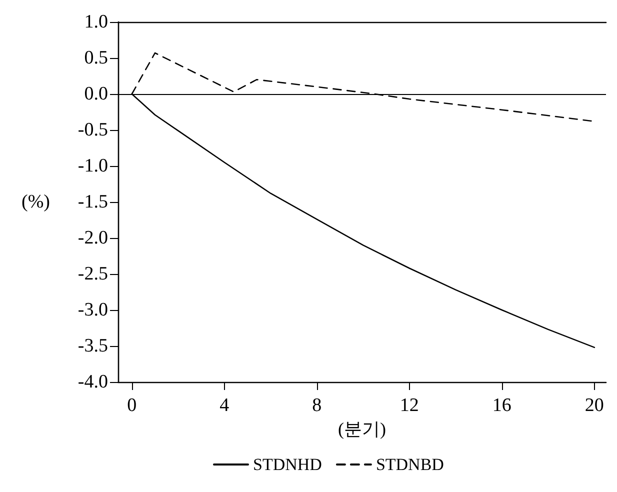  What do you see at coordinates (287, 464) in the screenshot?
I see `legend-label: STDNHD` at bounding box center [287, 464].